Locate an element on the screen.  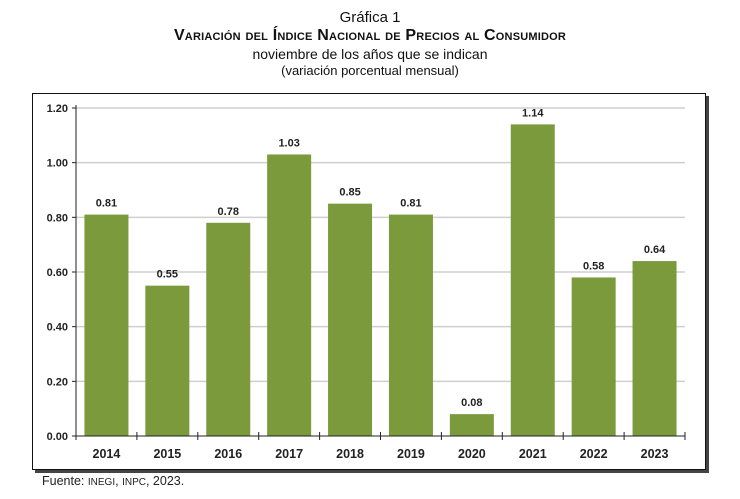
x-tick-label: 2023 is located at coordinates (655, 454).